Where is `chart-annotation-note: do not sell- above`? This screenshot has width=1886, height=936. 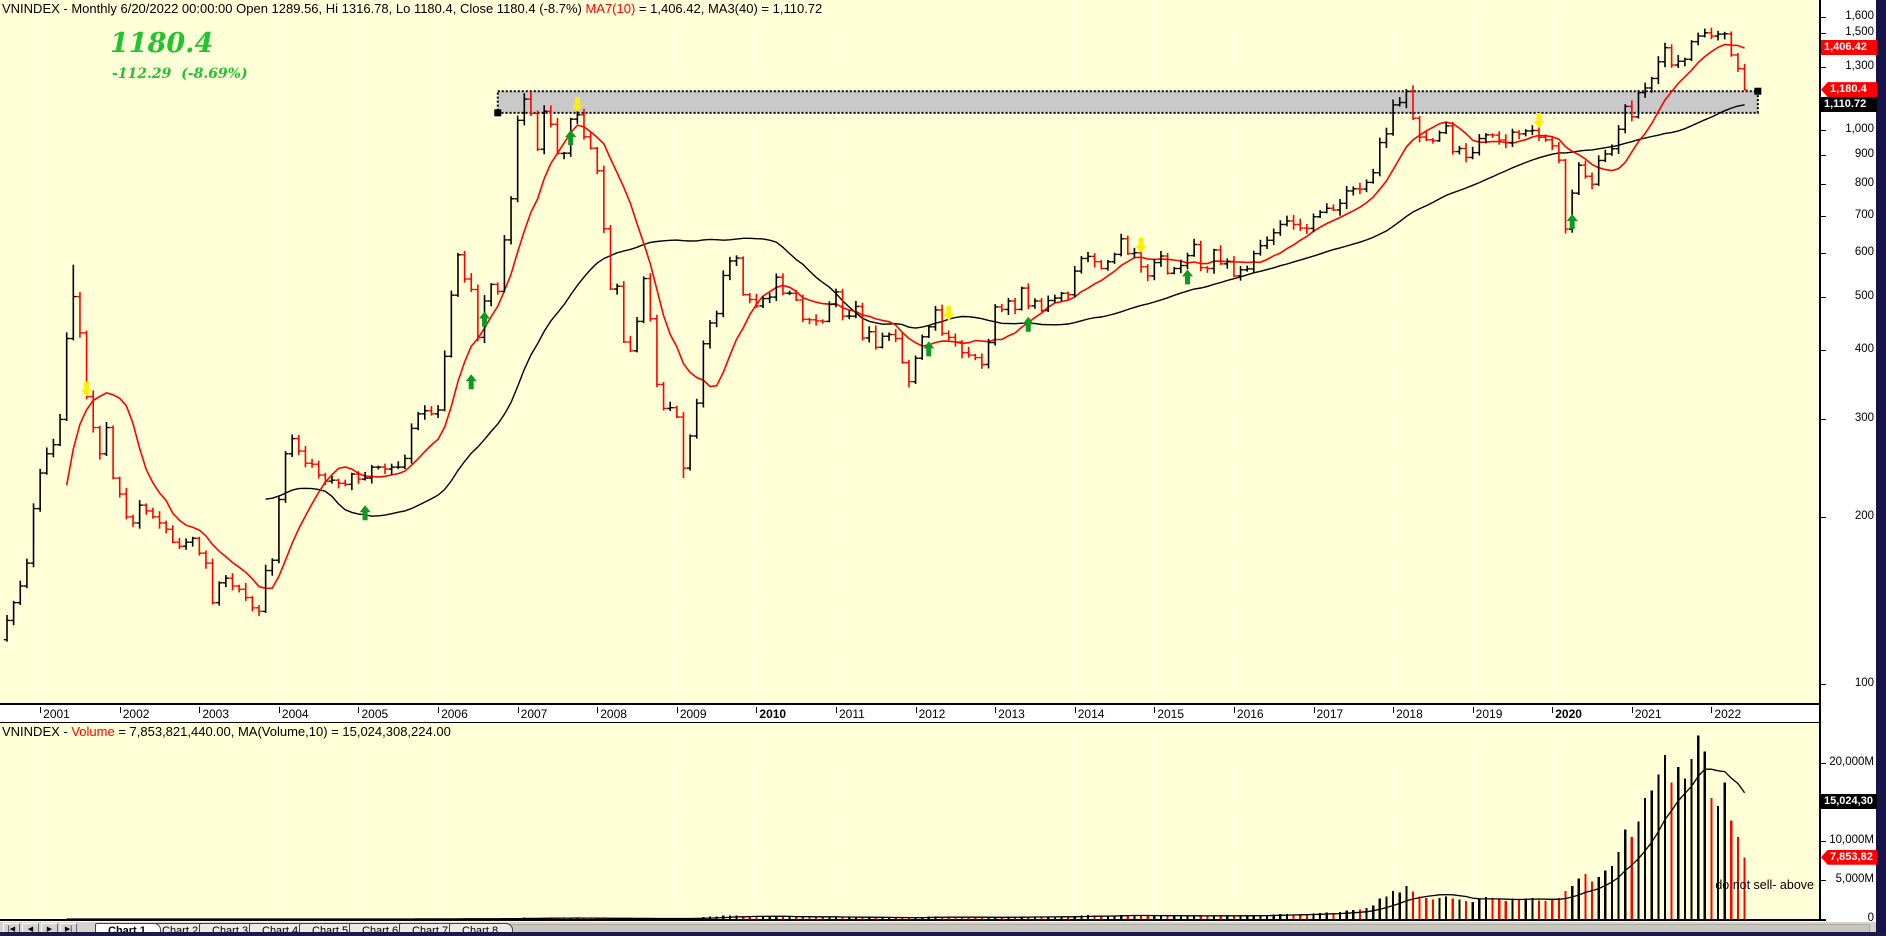 chart-annotation-note: do not sell- above is located at coordinates (1764, 885).